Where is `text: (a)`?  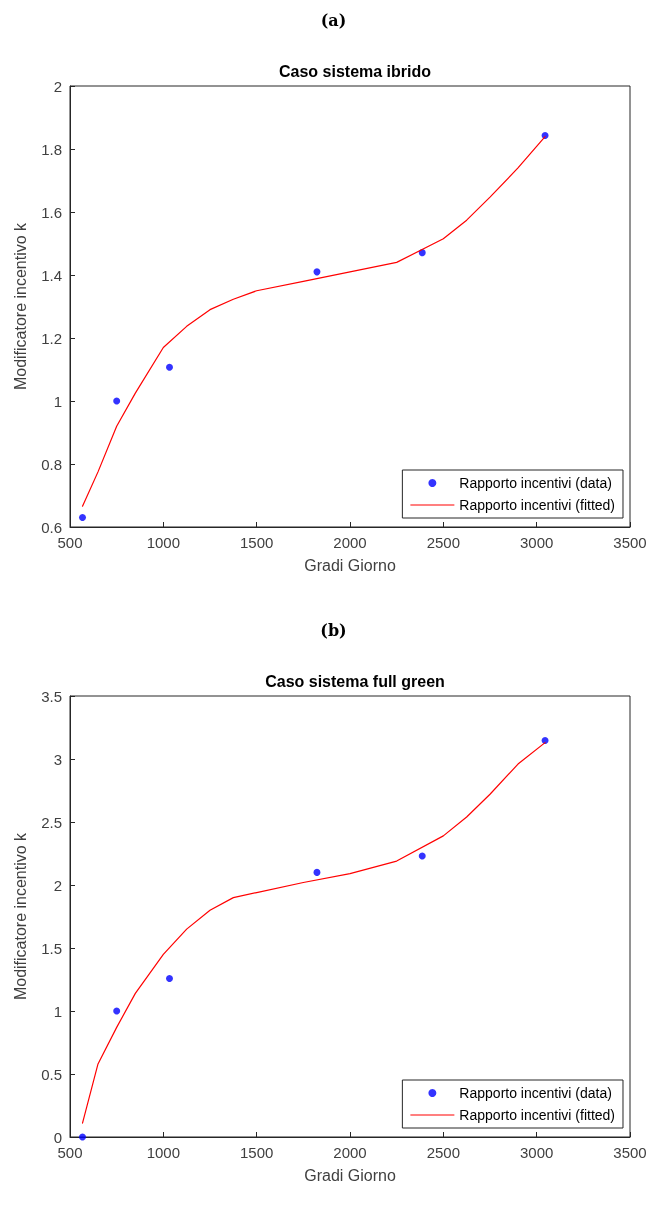
text: (a) is located at coordinates (333, 20).